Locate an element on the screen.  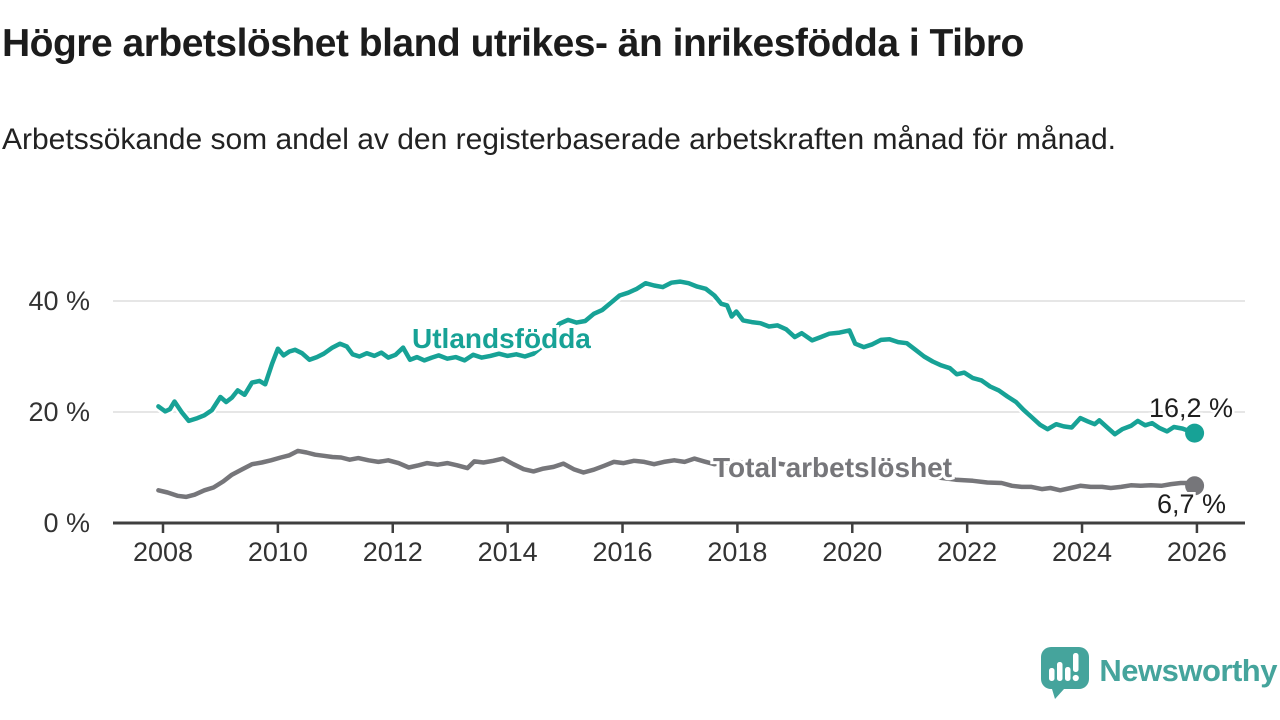
series-label-utlandsfodda: Utlandsfödda is located at coordinates (501, 338).